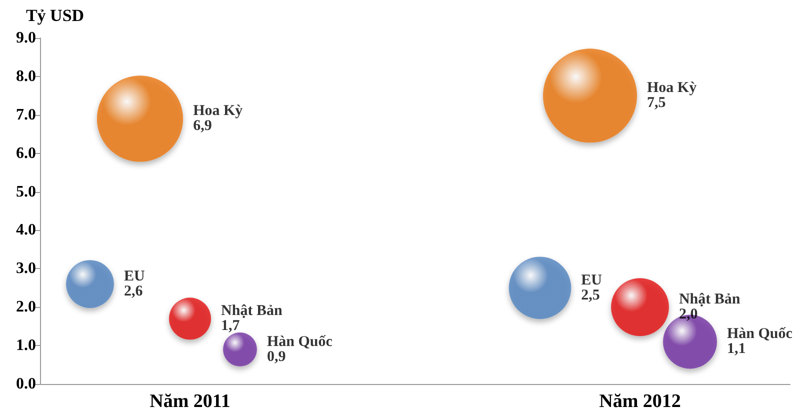  Describe the element at coordinates (672, 88) in the screenshot. I see `text: Hoa Kỳ` at that location.